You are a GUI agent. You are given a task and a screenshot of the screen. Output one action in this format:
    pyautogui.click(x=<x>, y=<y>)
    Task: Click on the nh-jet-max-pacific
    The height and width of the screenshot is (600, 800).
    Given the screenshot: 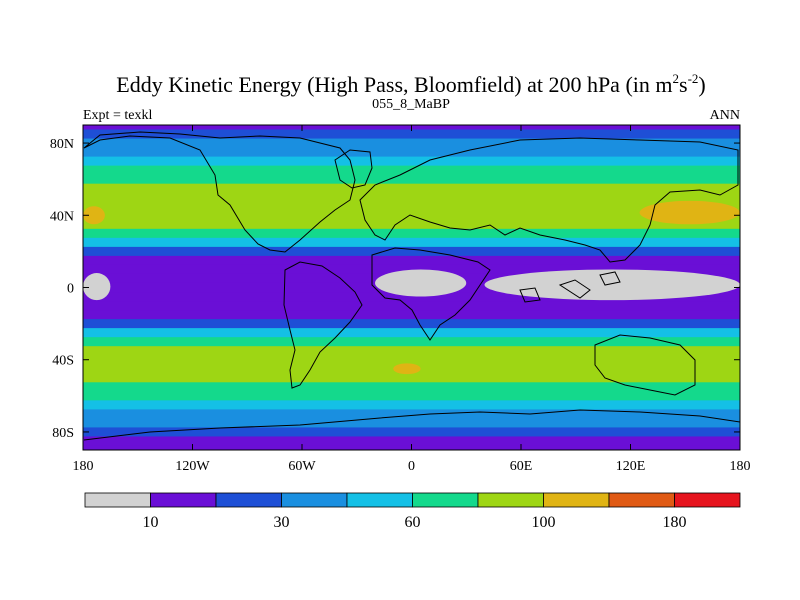 What is the action you would take?
    pyautogui.click(x=689, y=212)
    